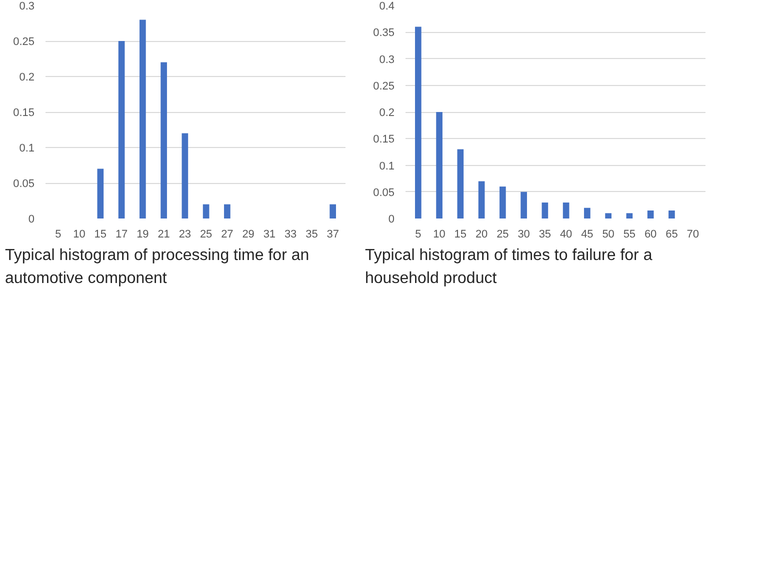  I want to click on y-tick-label: 0.4, so click(387, 6).